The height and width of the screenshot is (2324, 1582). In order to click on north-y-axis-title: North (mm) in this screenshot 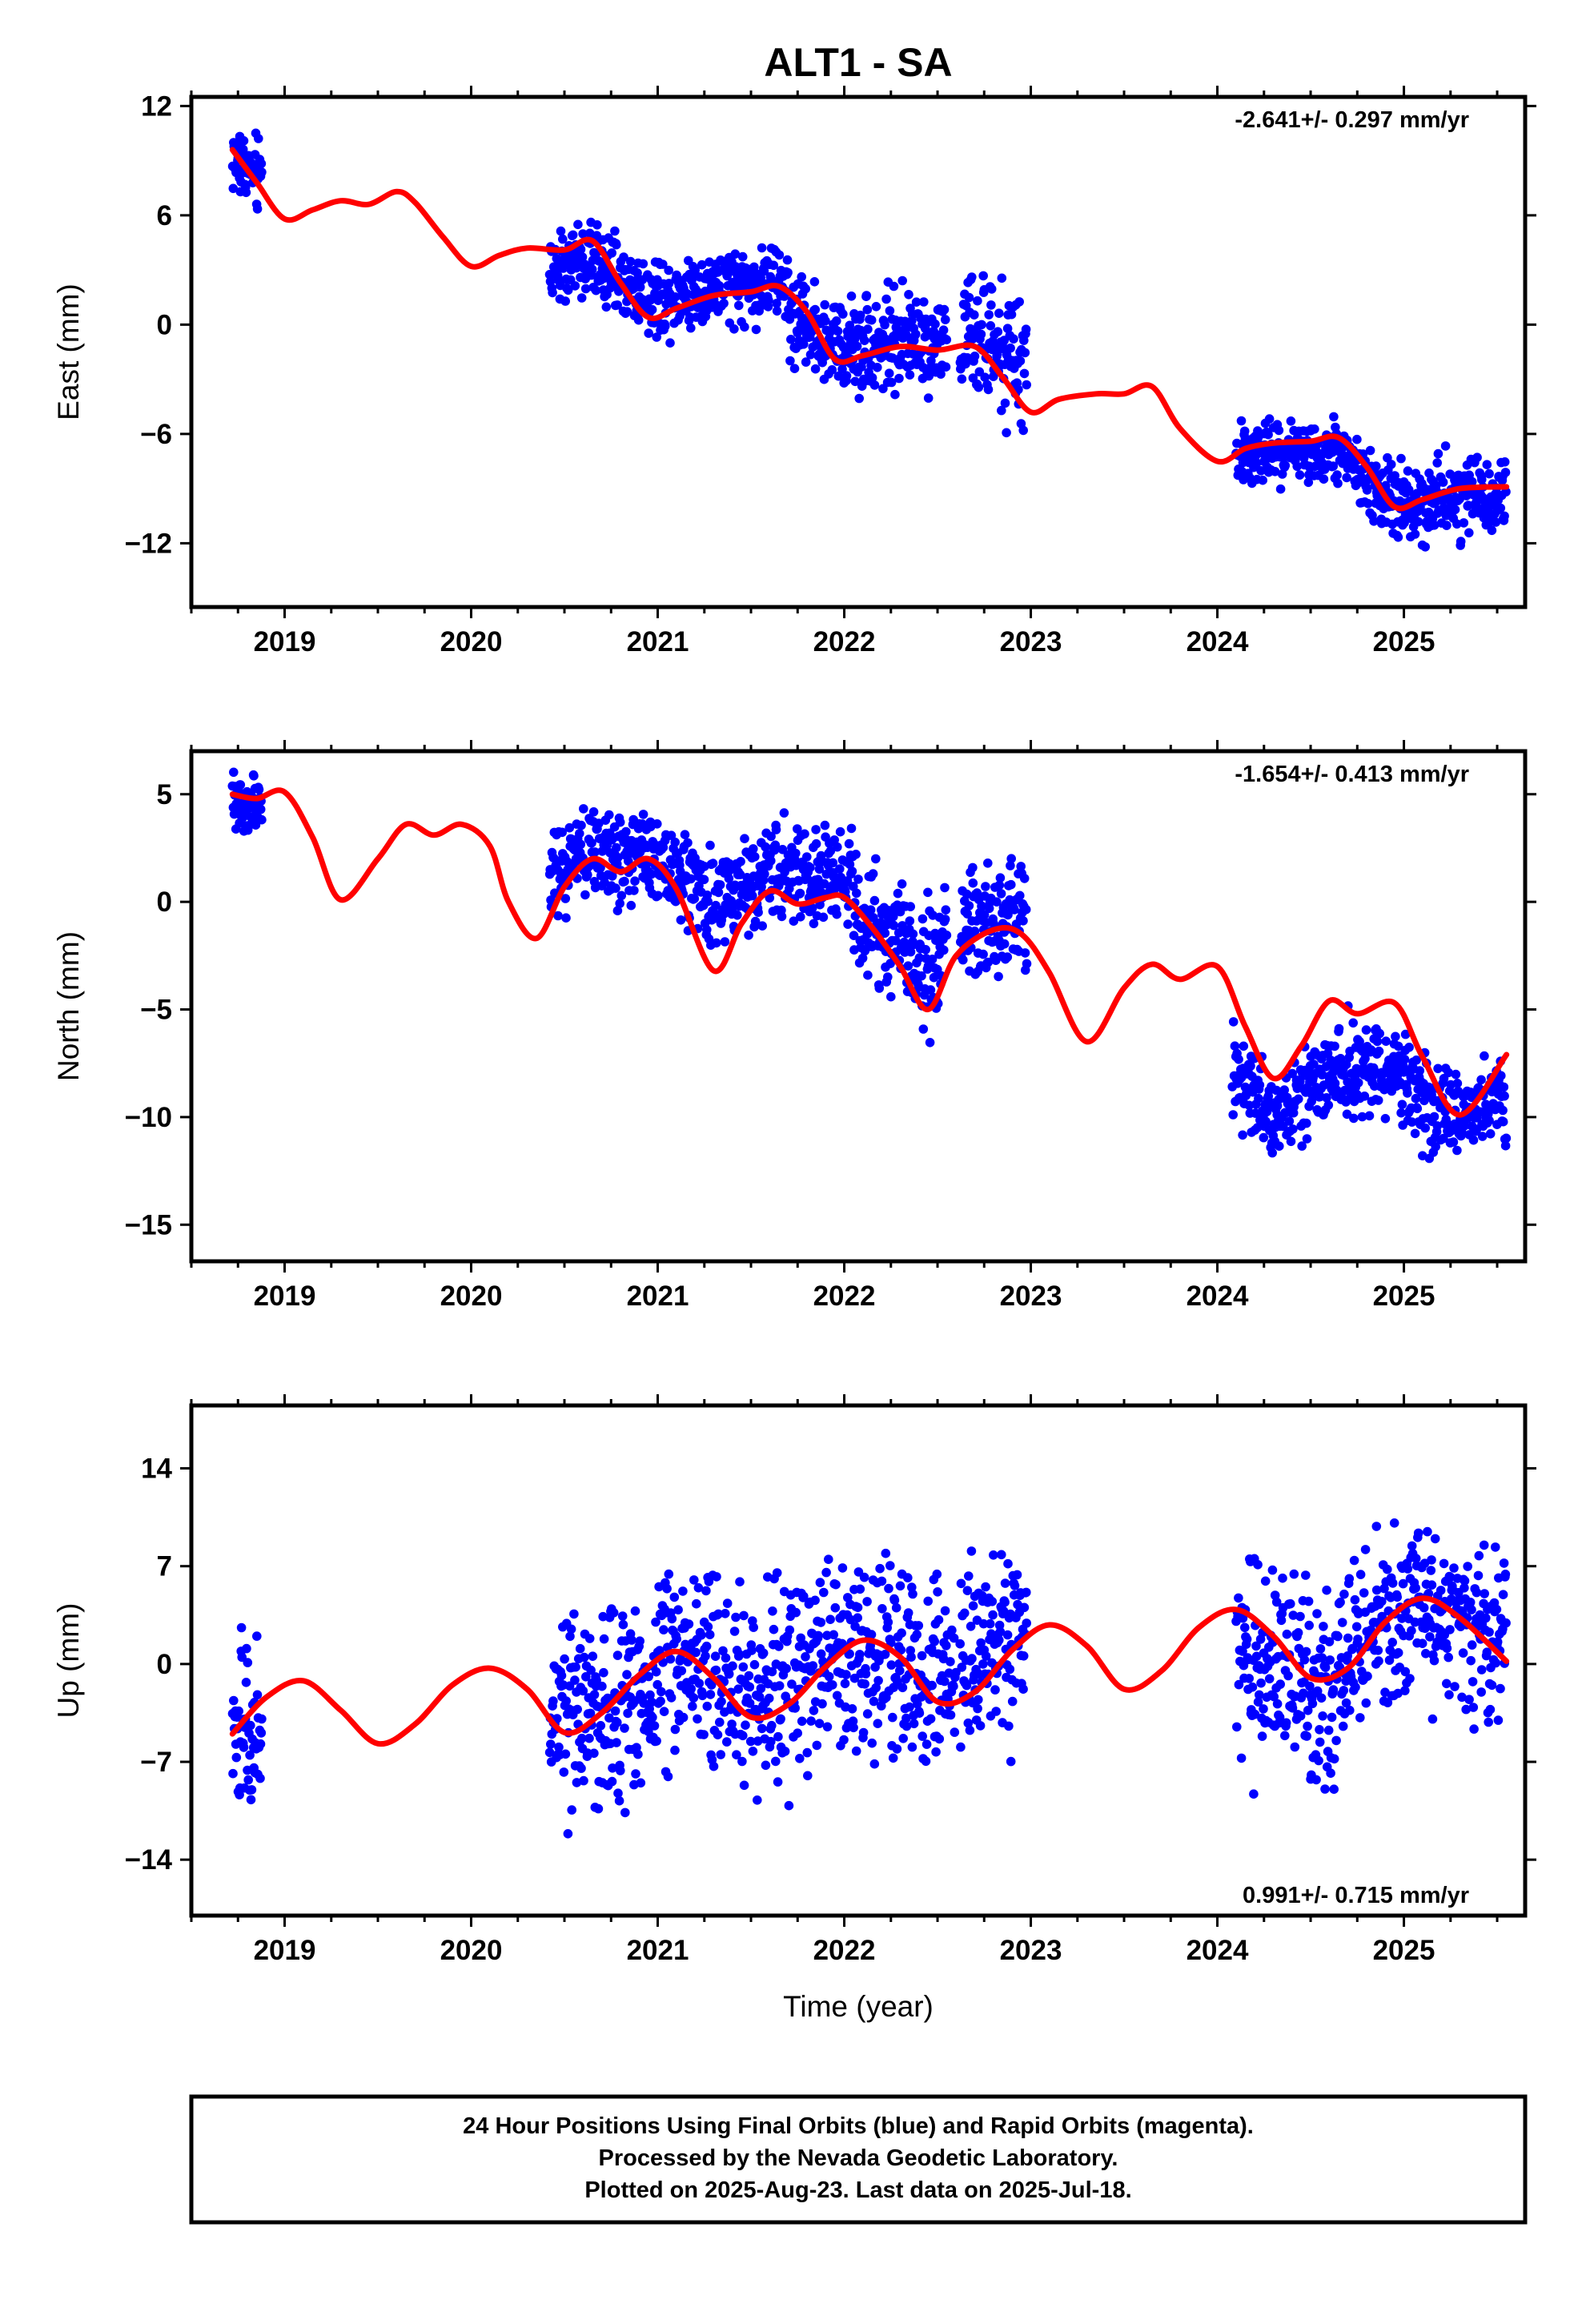, I will do `click(69, 1006)`.